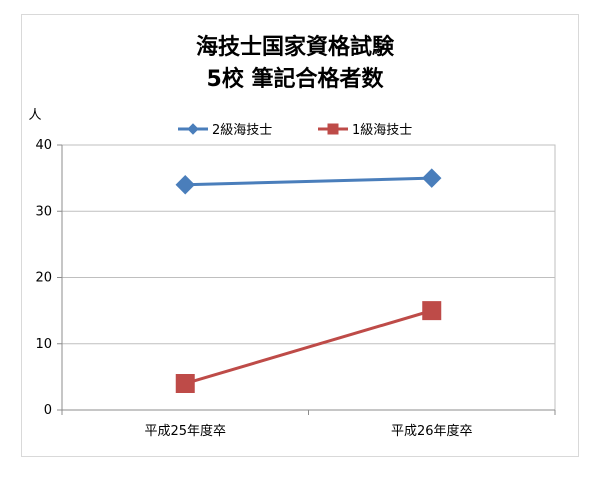 Image resolution: width=610 pixels, height=479 pixels. Describe the element at coordinates (432, 431) in the screenshot. I see `x-tick-label: 平成26年度卒` at that location.